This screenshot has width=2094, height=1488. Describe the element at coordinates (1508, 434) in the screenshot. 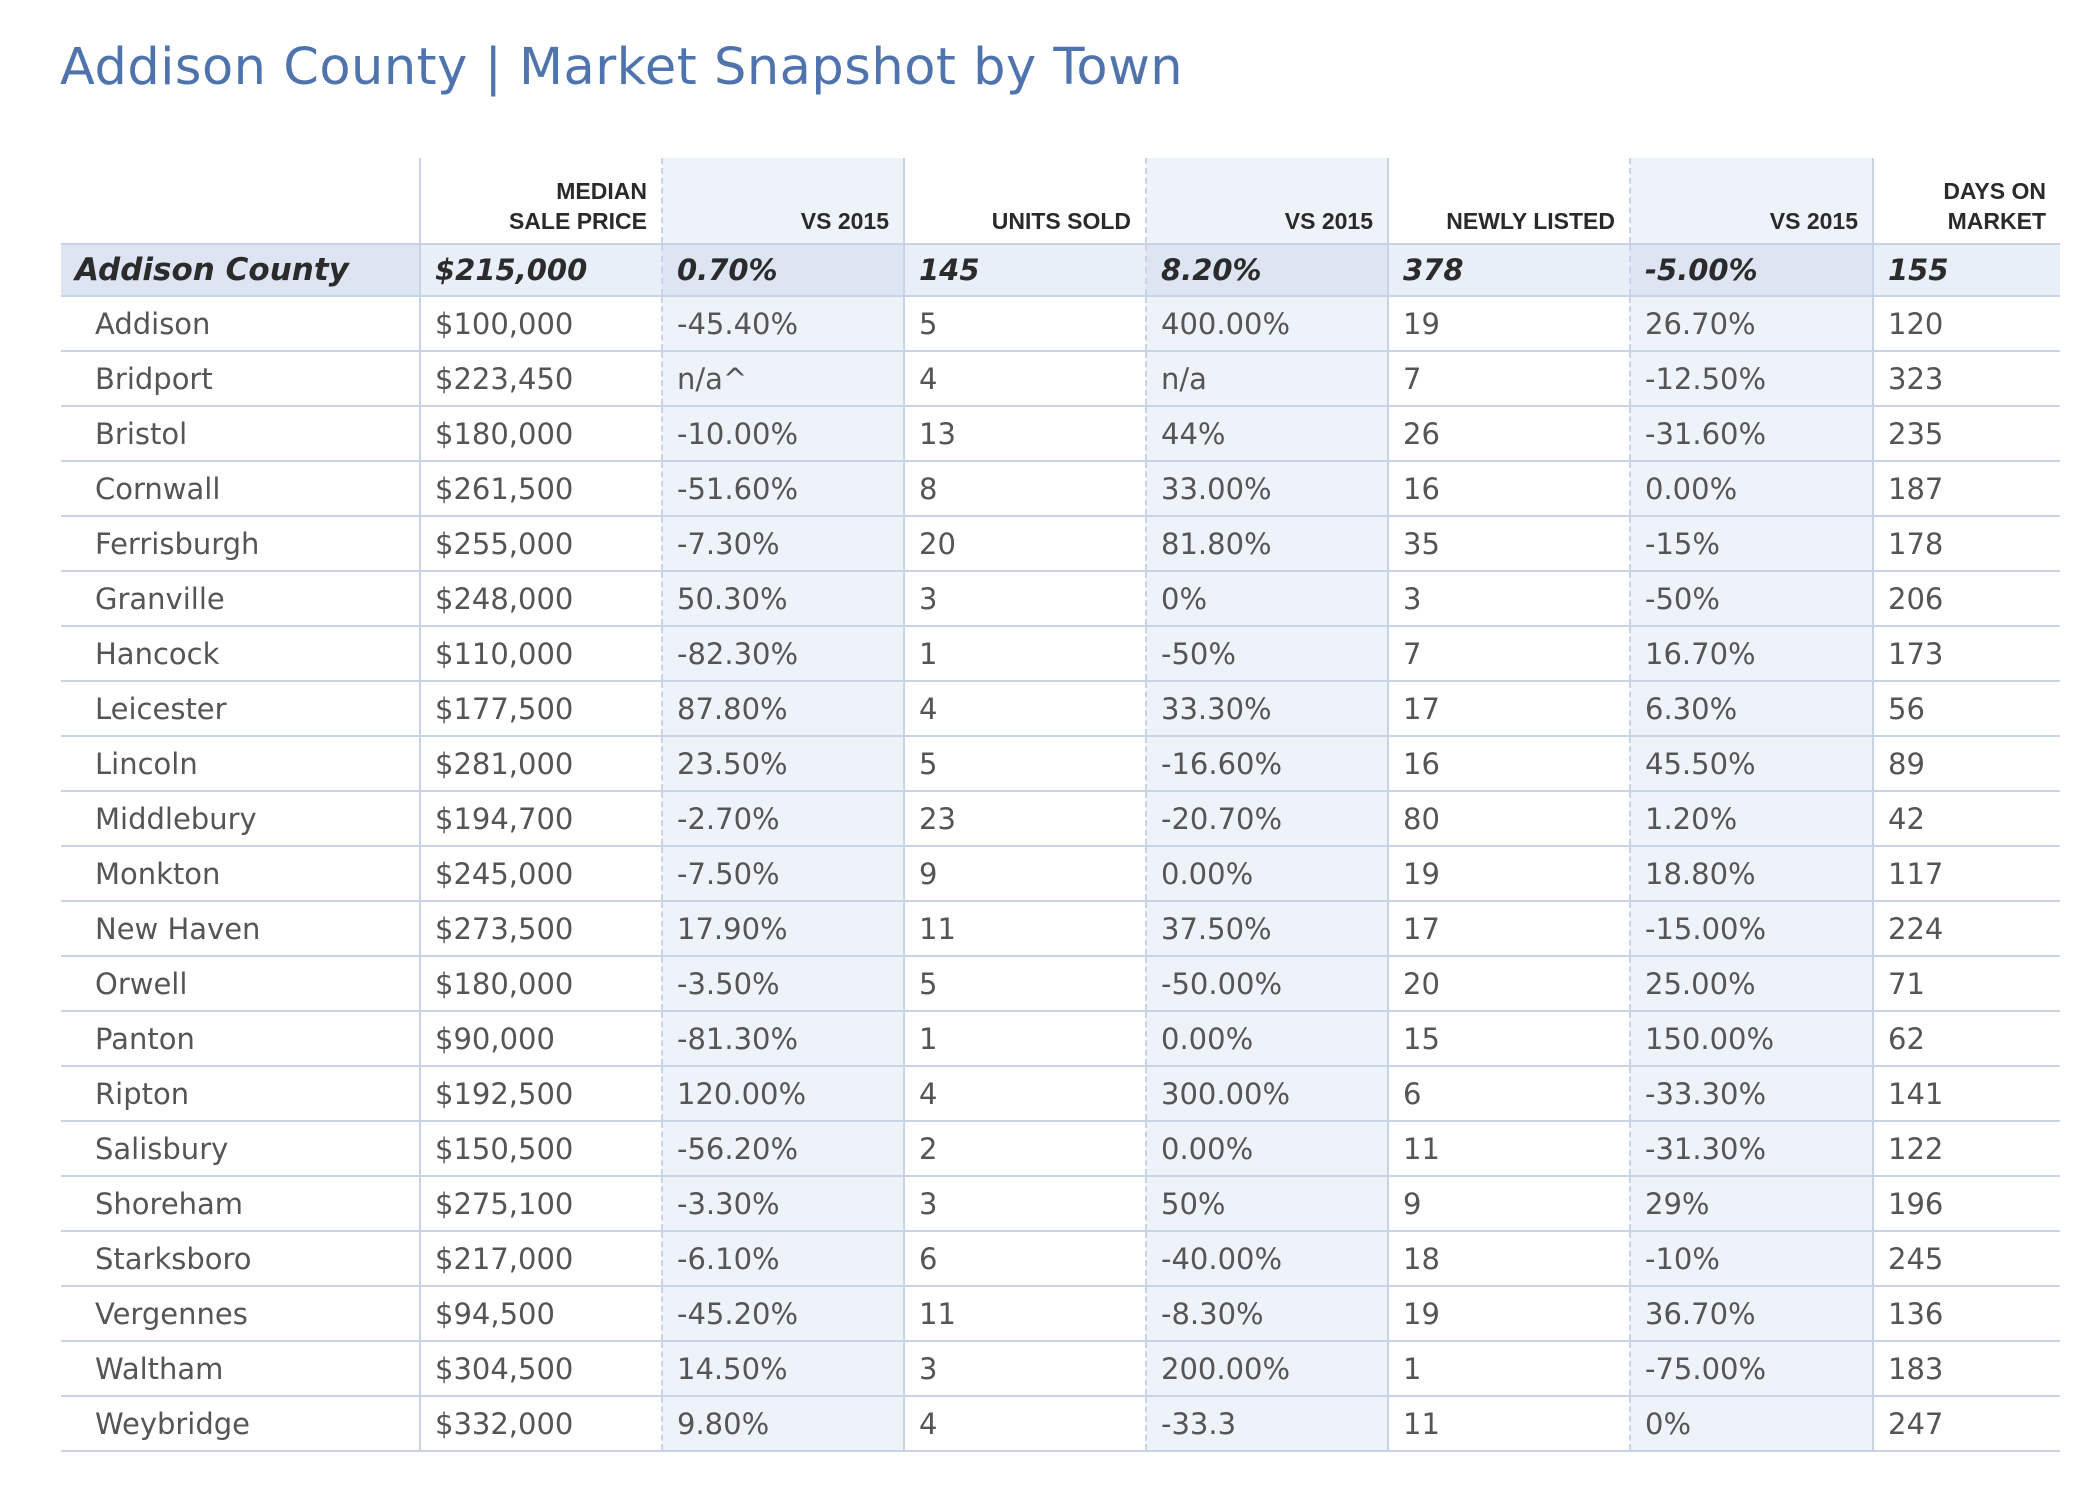

I see `cell-newly-listed: 26` at that location.